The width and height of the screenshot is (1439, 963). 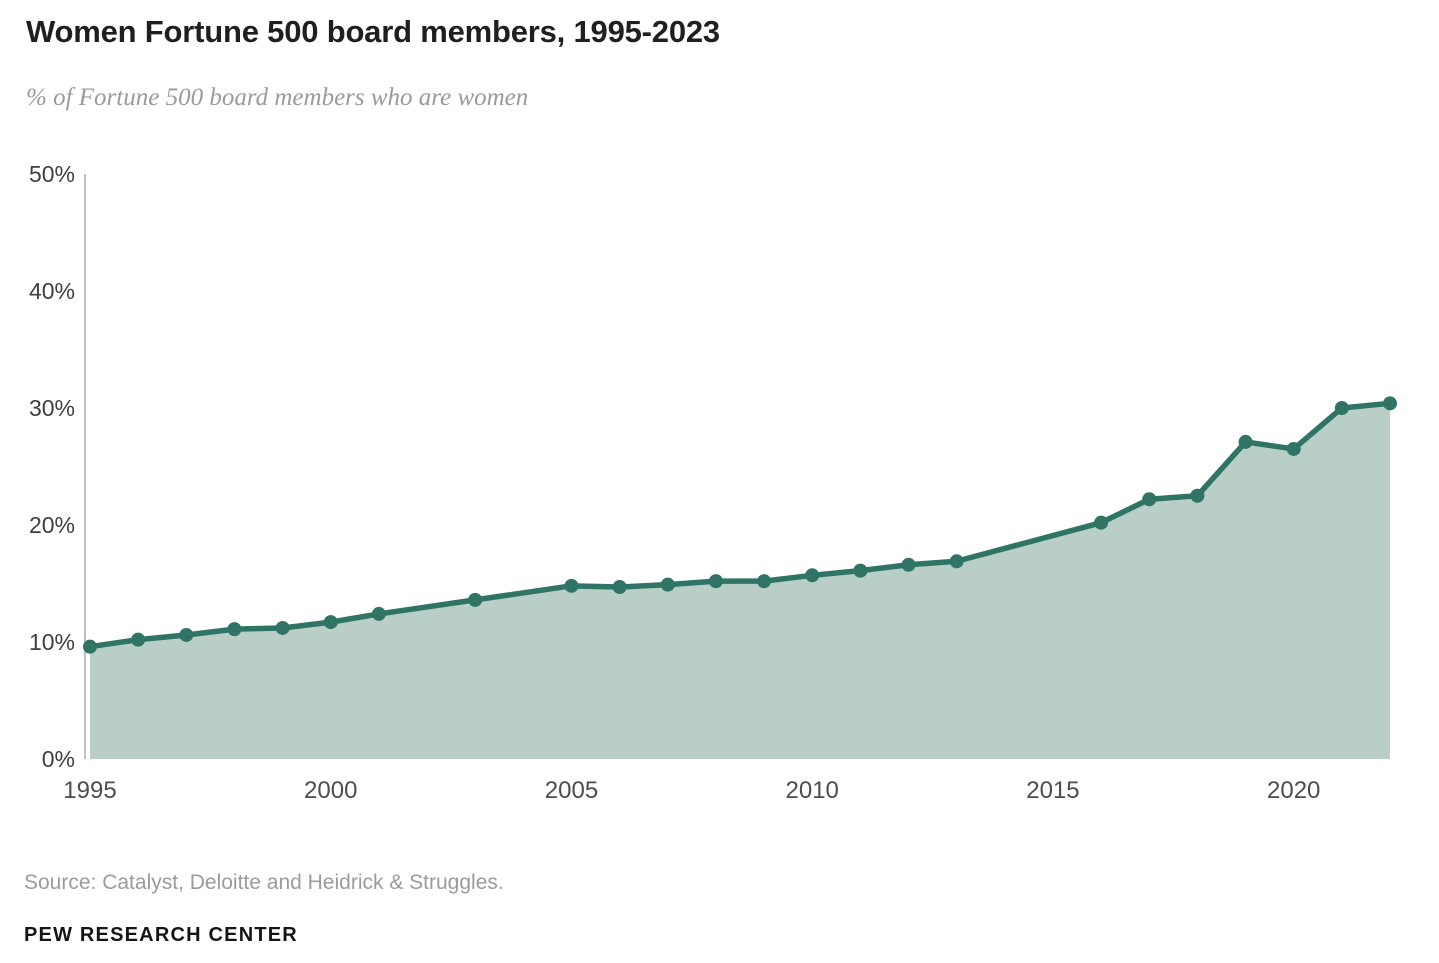 I want to click on data-point-2003, so click(x=475, y=599).